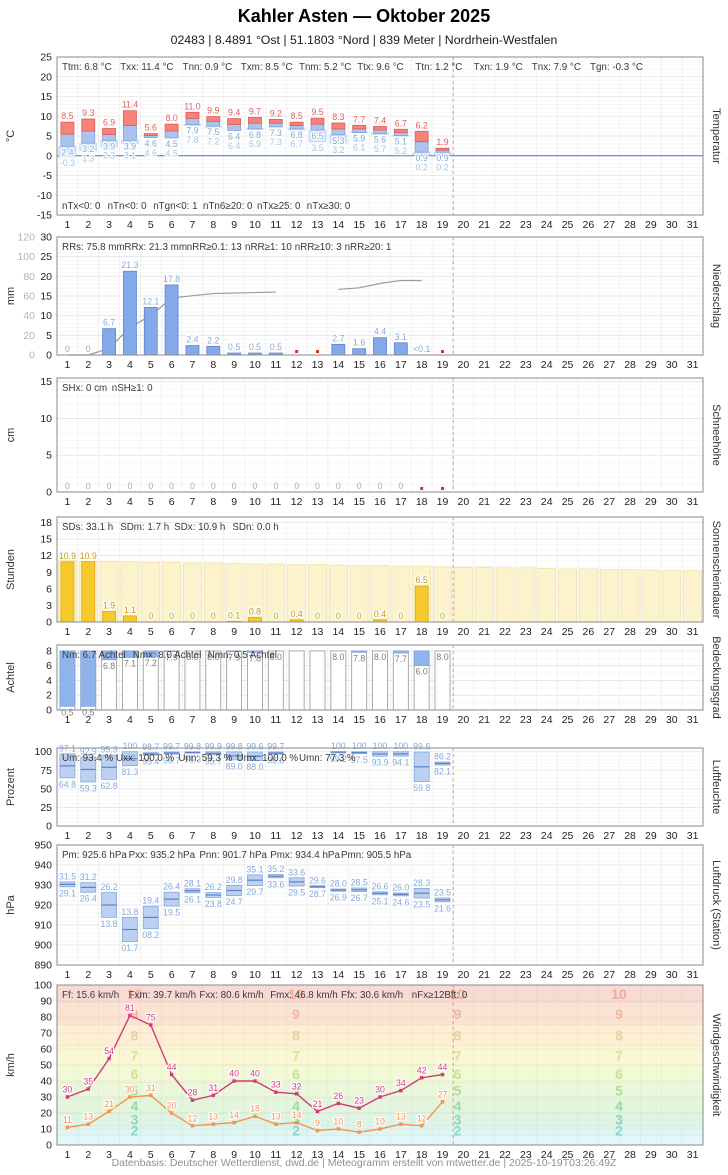  Describe the element at coordinates (609, 225) in the screenshot. I see `day-label: 27` at that location.